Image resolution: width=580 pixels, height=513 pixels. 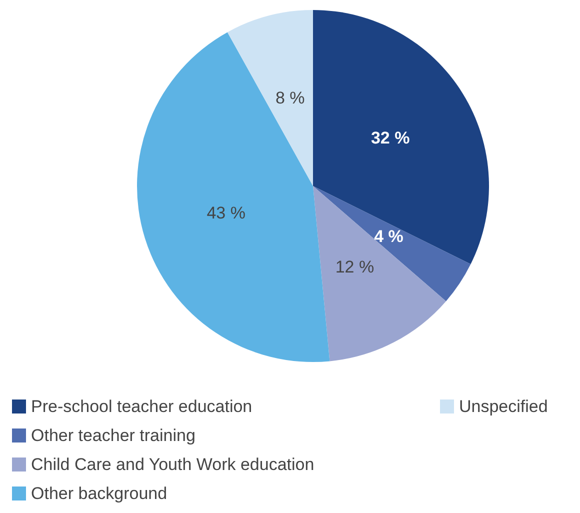 What do you see at coordinates (113, 435) in the screenshot?
I see `legend-label: Other teacher training` at bounding box center [113, 435].